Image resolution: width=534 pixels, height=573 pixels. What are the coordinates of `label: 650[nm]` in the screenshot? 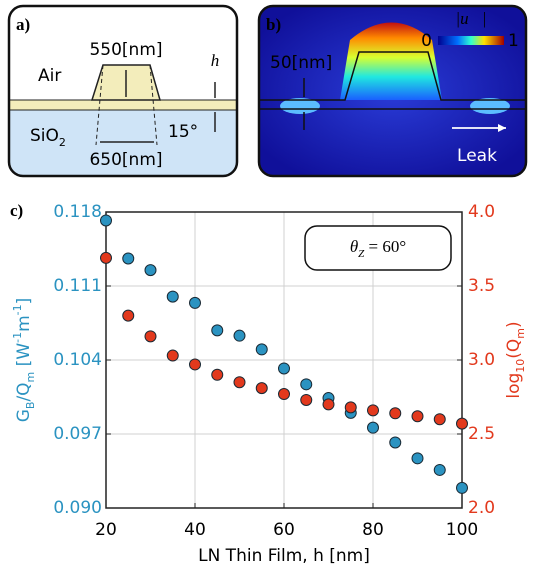 It's located at (125, 160).